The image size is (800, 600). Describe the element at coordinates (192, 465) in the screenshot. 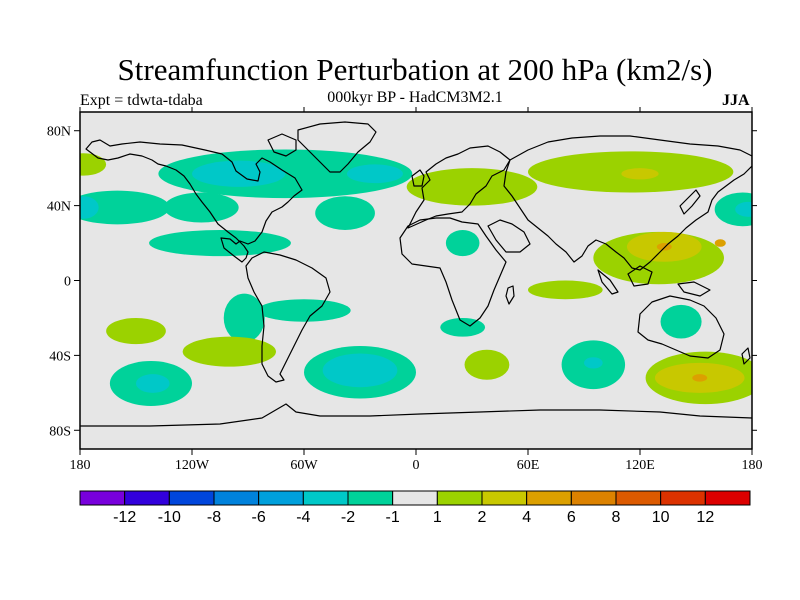

I see `x-tick-label: 120W` at that location.